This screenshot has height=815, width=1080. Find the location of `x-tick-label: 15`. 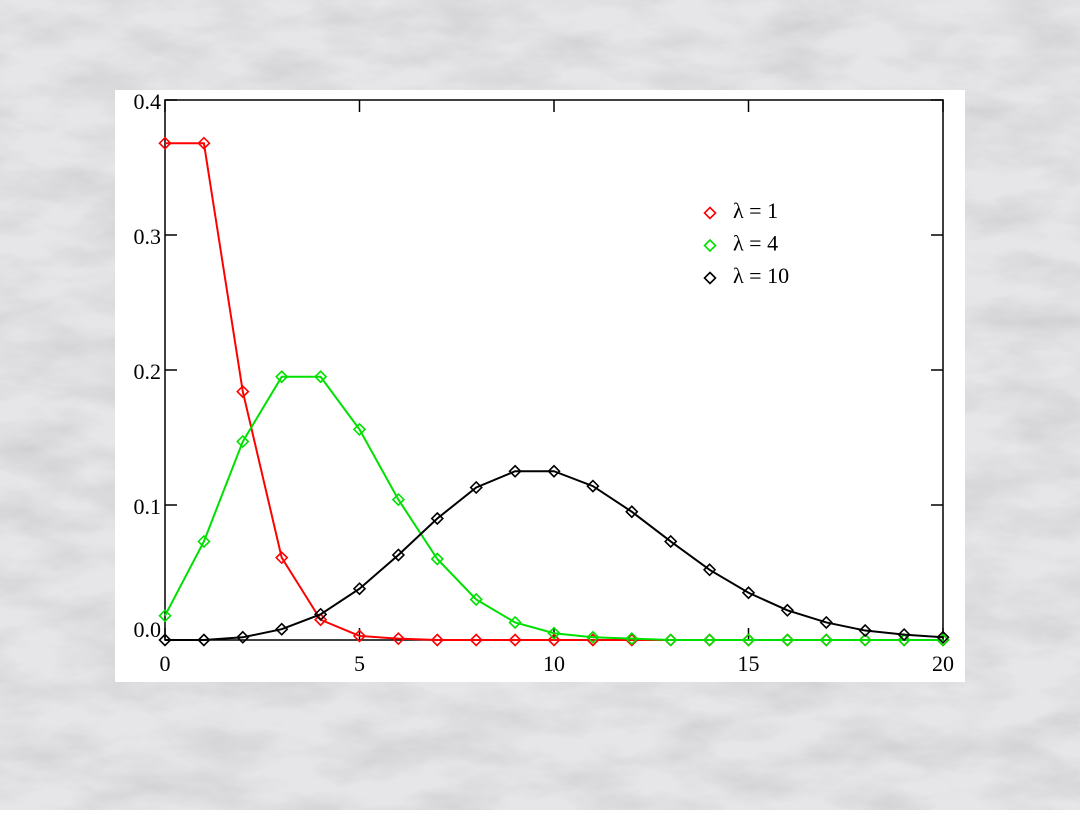

x-tick-label: 15 is located at coordinates (749, 663).